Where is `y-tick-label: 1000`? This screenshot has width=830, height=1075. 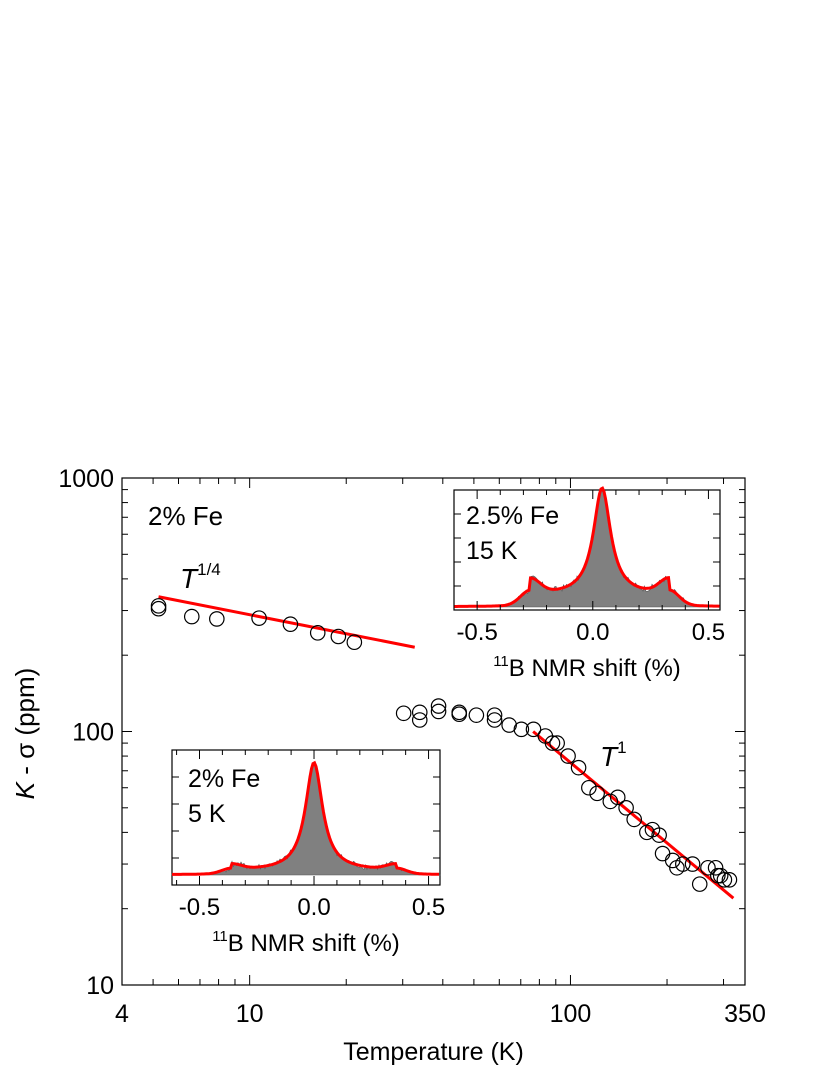
y-tick-label: 1000 is located at coordinates (86, 479).